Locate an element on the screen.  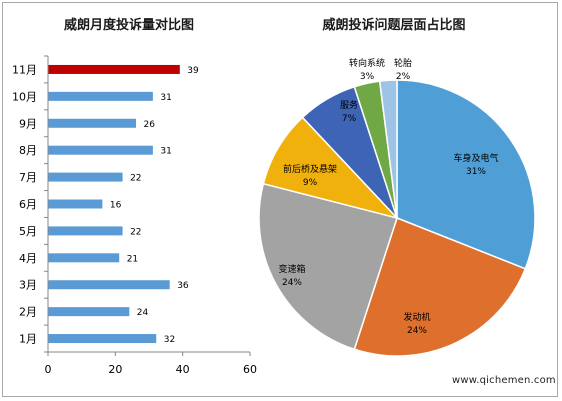
category-label: 11月 is located at coordinates (24, 69).